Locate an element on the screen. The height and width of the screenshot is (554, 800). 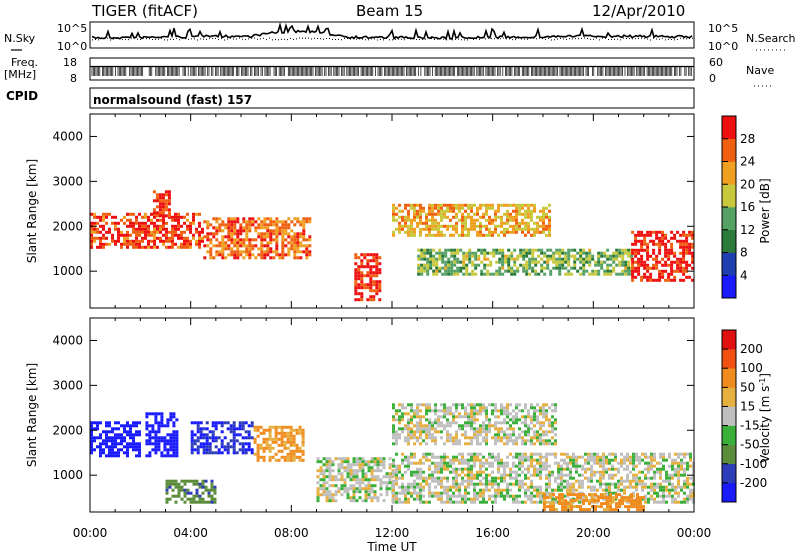
y-tick-label: 3000 is located at coordinates (67, 181).